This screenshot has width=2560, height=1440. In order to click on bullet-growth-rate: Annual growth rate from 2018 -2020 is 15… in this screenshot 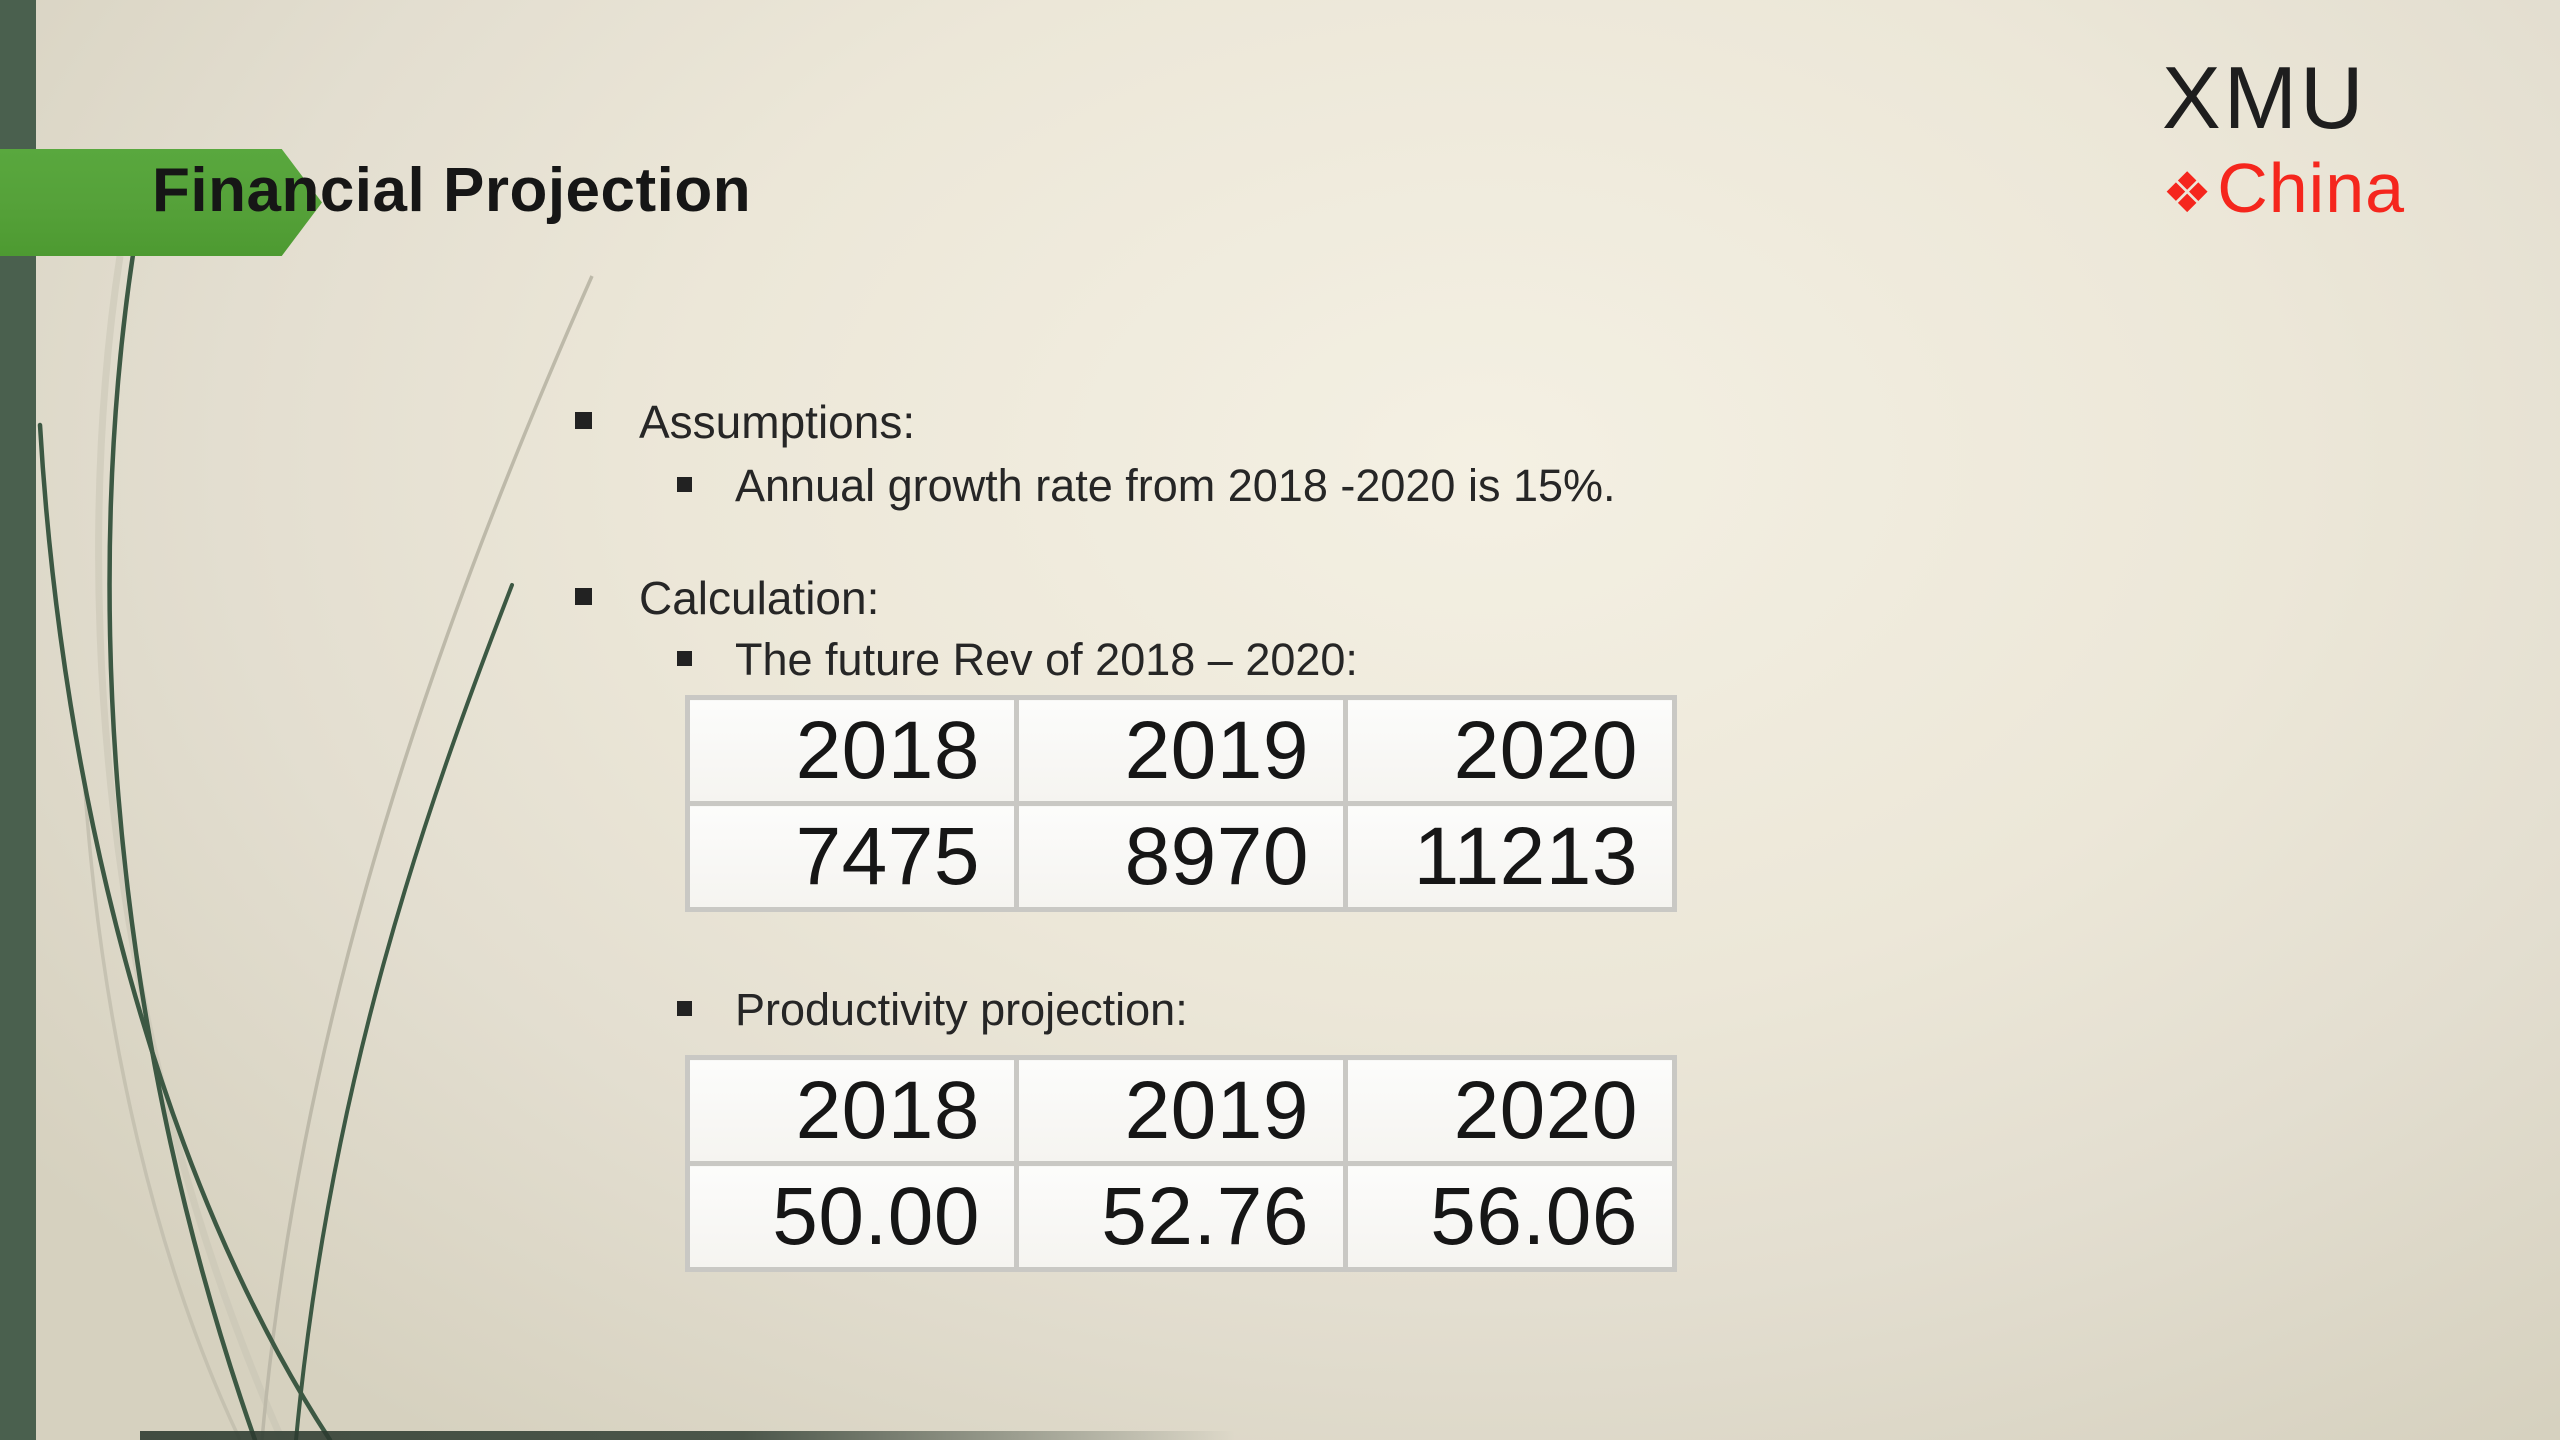, I will do `click(1146, 486)`.